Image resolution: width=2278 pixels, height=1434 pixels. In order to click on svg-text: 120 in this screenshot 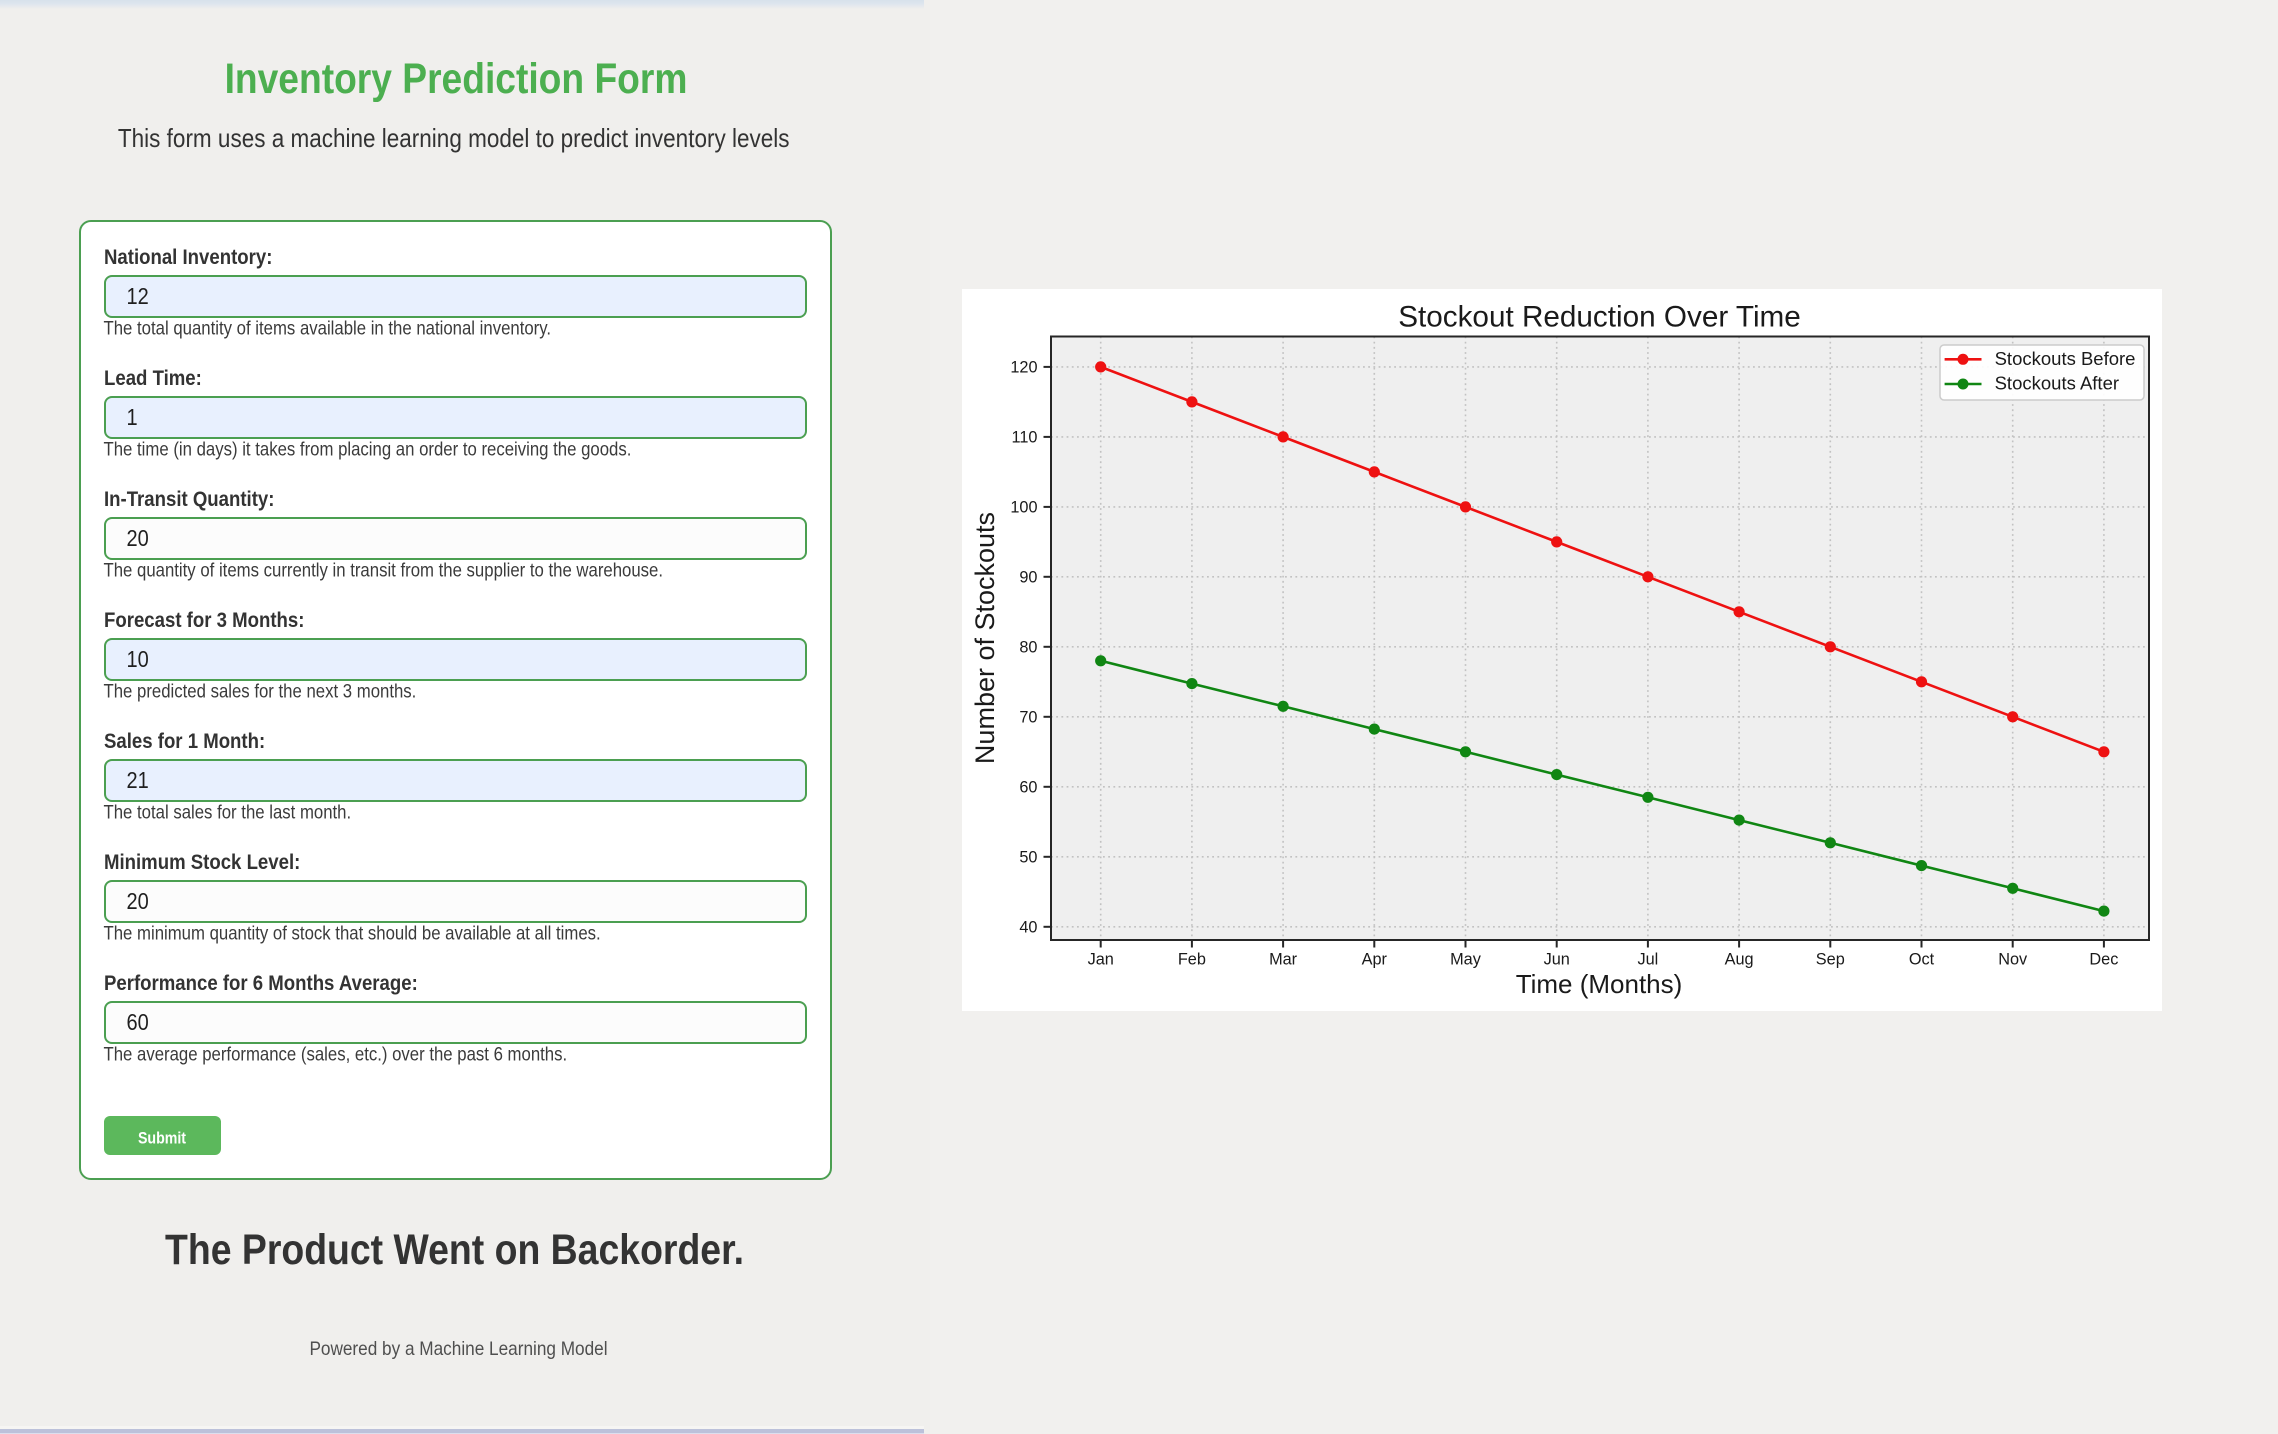, I will do `click(1023, 367)`.